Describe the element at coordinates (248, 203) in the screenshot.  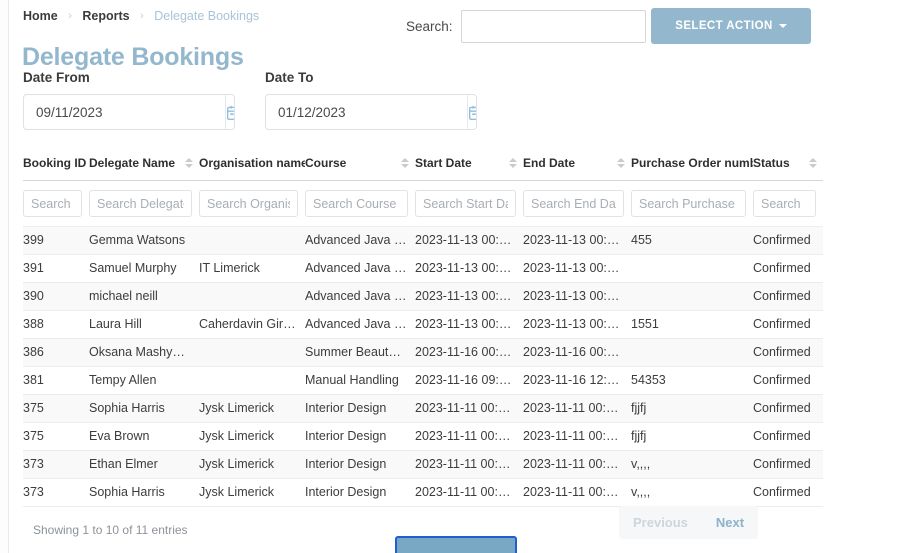
I see `column-filter-input-organisation-name` at that location.